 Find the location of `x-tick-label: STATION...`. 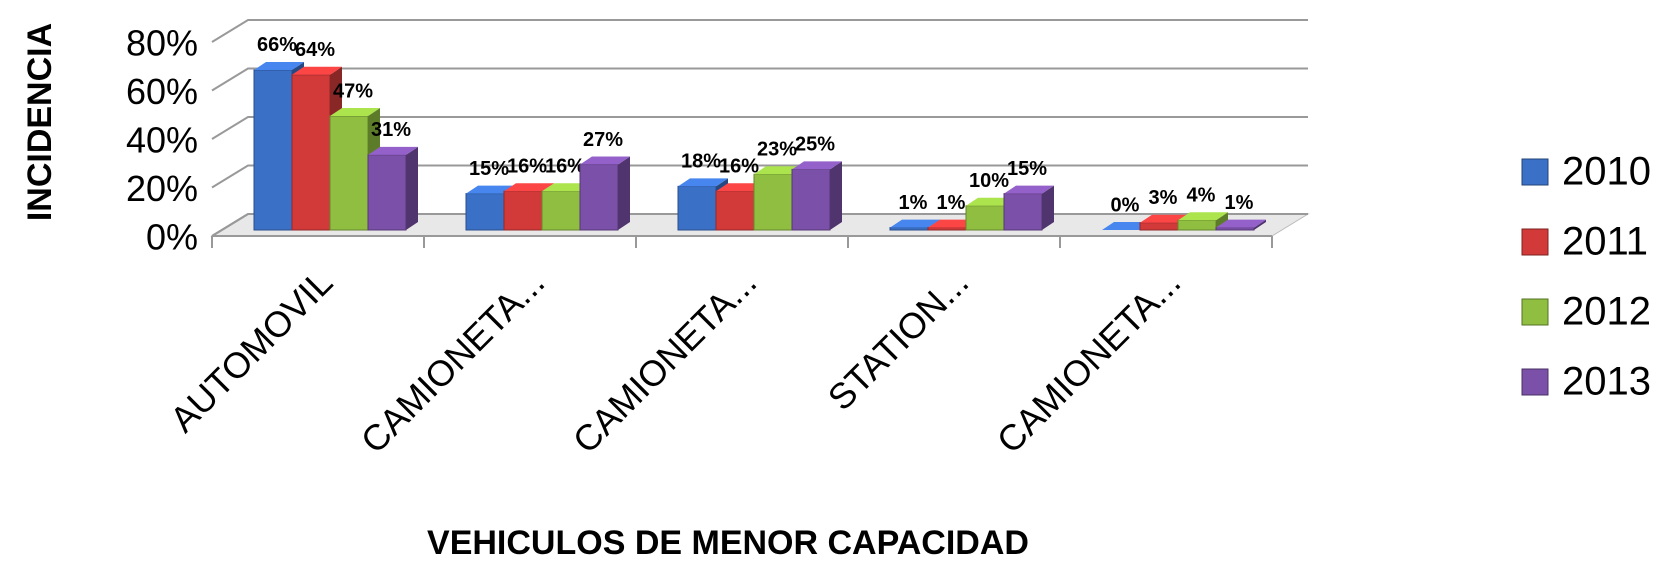

x-tick-label: STATION... is located at coordinates (898, 339).